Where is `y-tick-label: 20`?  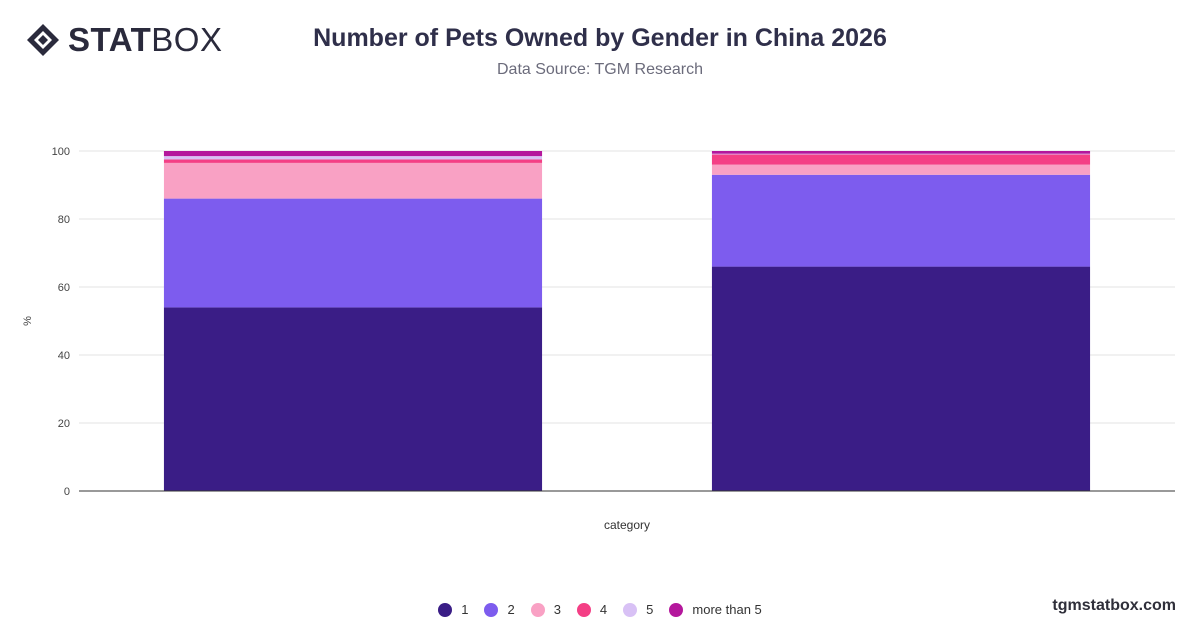
y-tick-label: 20 is located at coordinates (64, 424).